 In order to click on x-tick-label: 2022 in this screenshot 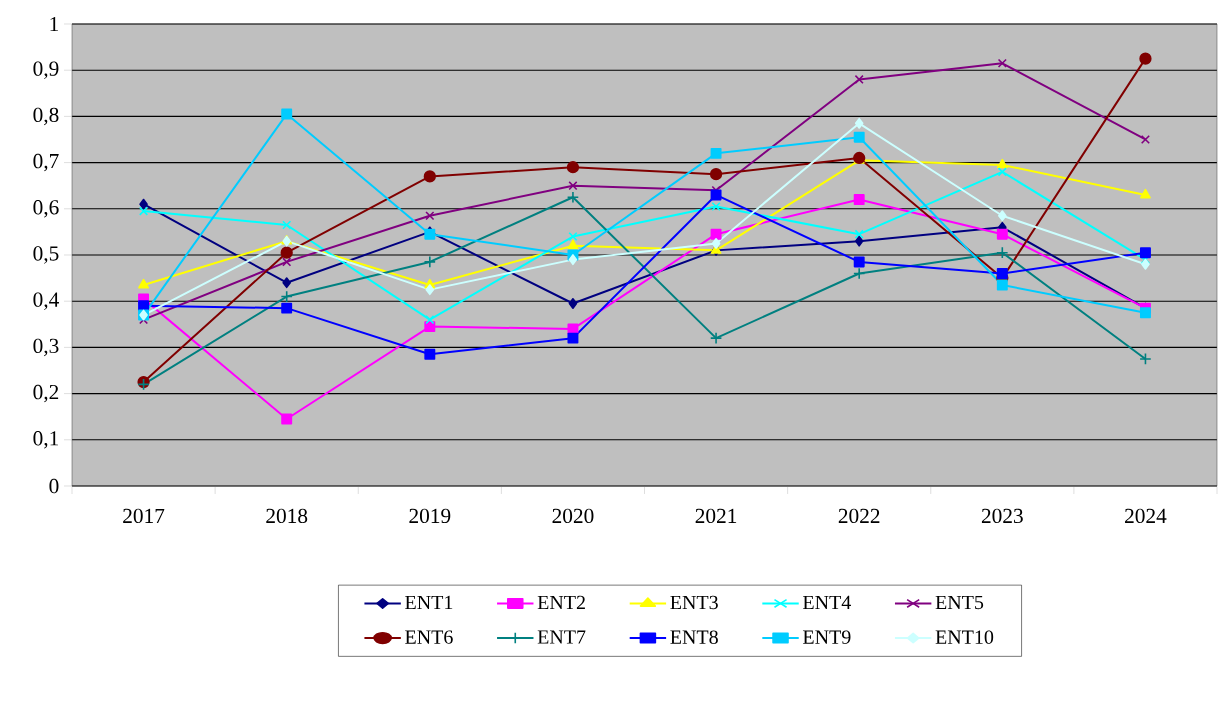, I will do `click(859, 516)`.